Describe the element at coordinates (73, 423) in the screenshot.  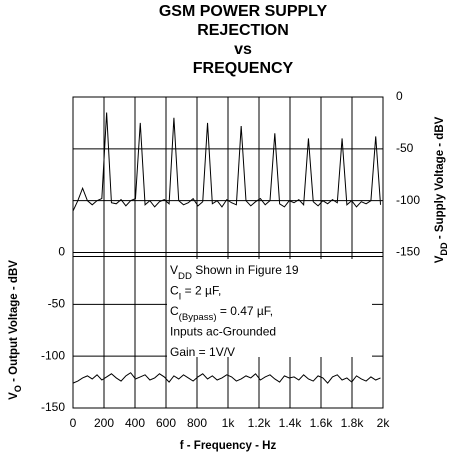
I see `x-tick-label: 0` at that location.